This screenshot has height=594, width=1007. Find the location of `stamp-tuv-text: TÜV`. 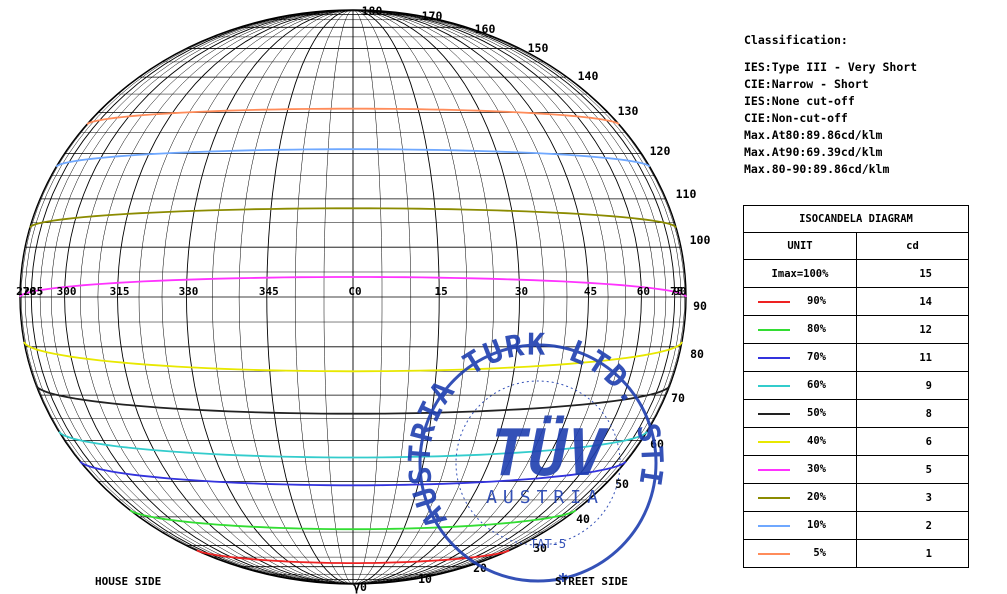

stamp-tuv-text: TÜV is located at coordinates (549, 453).